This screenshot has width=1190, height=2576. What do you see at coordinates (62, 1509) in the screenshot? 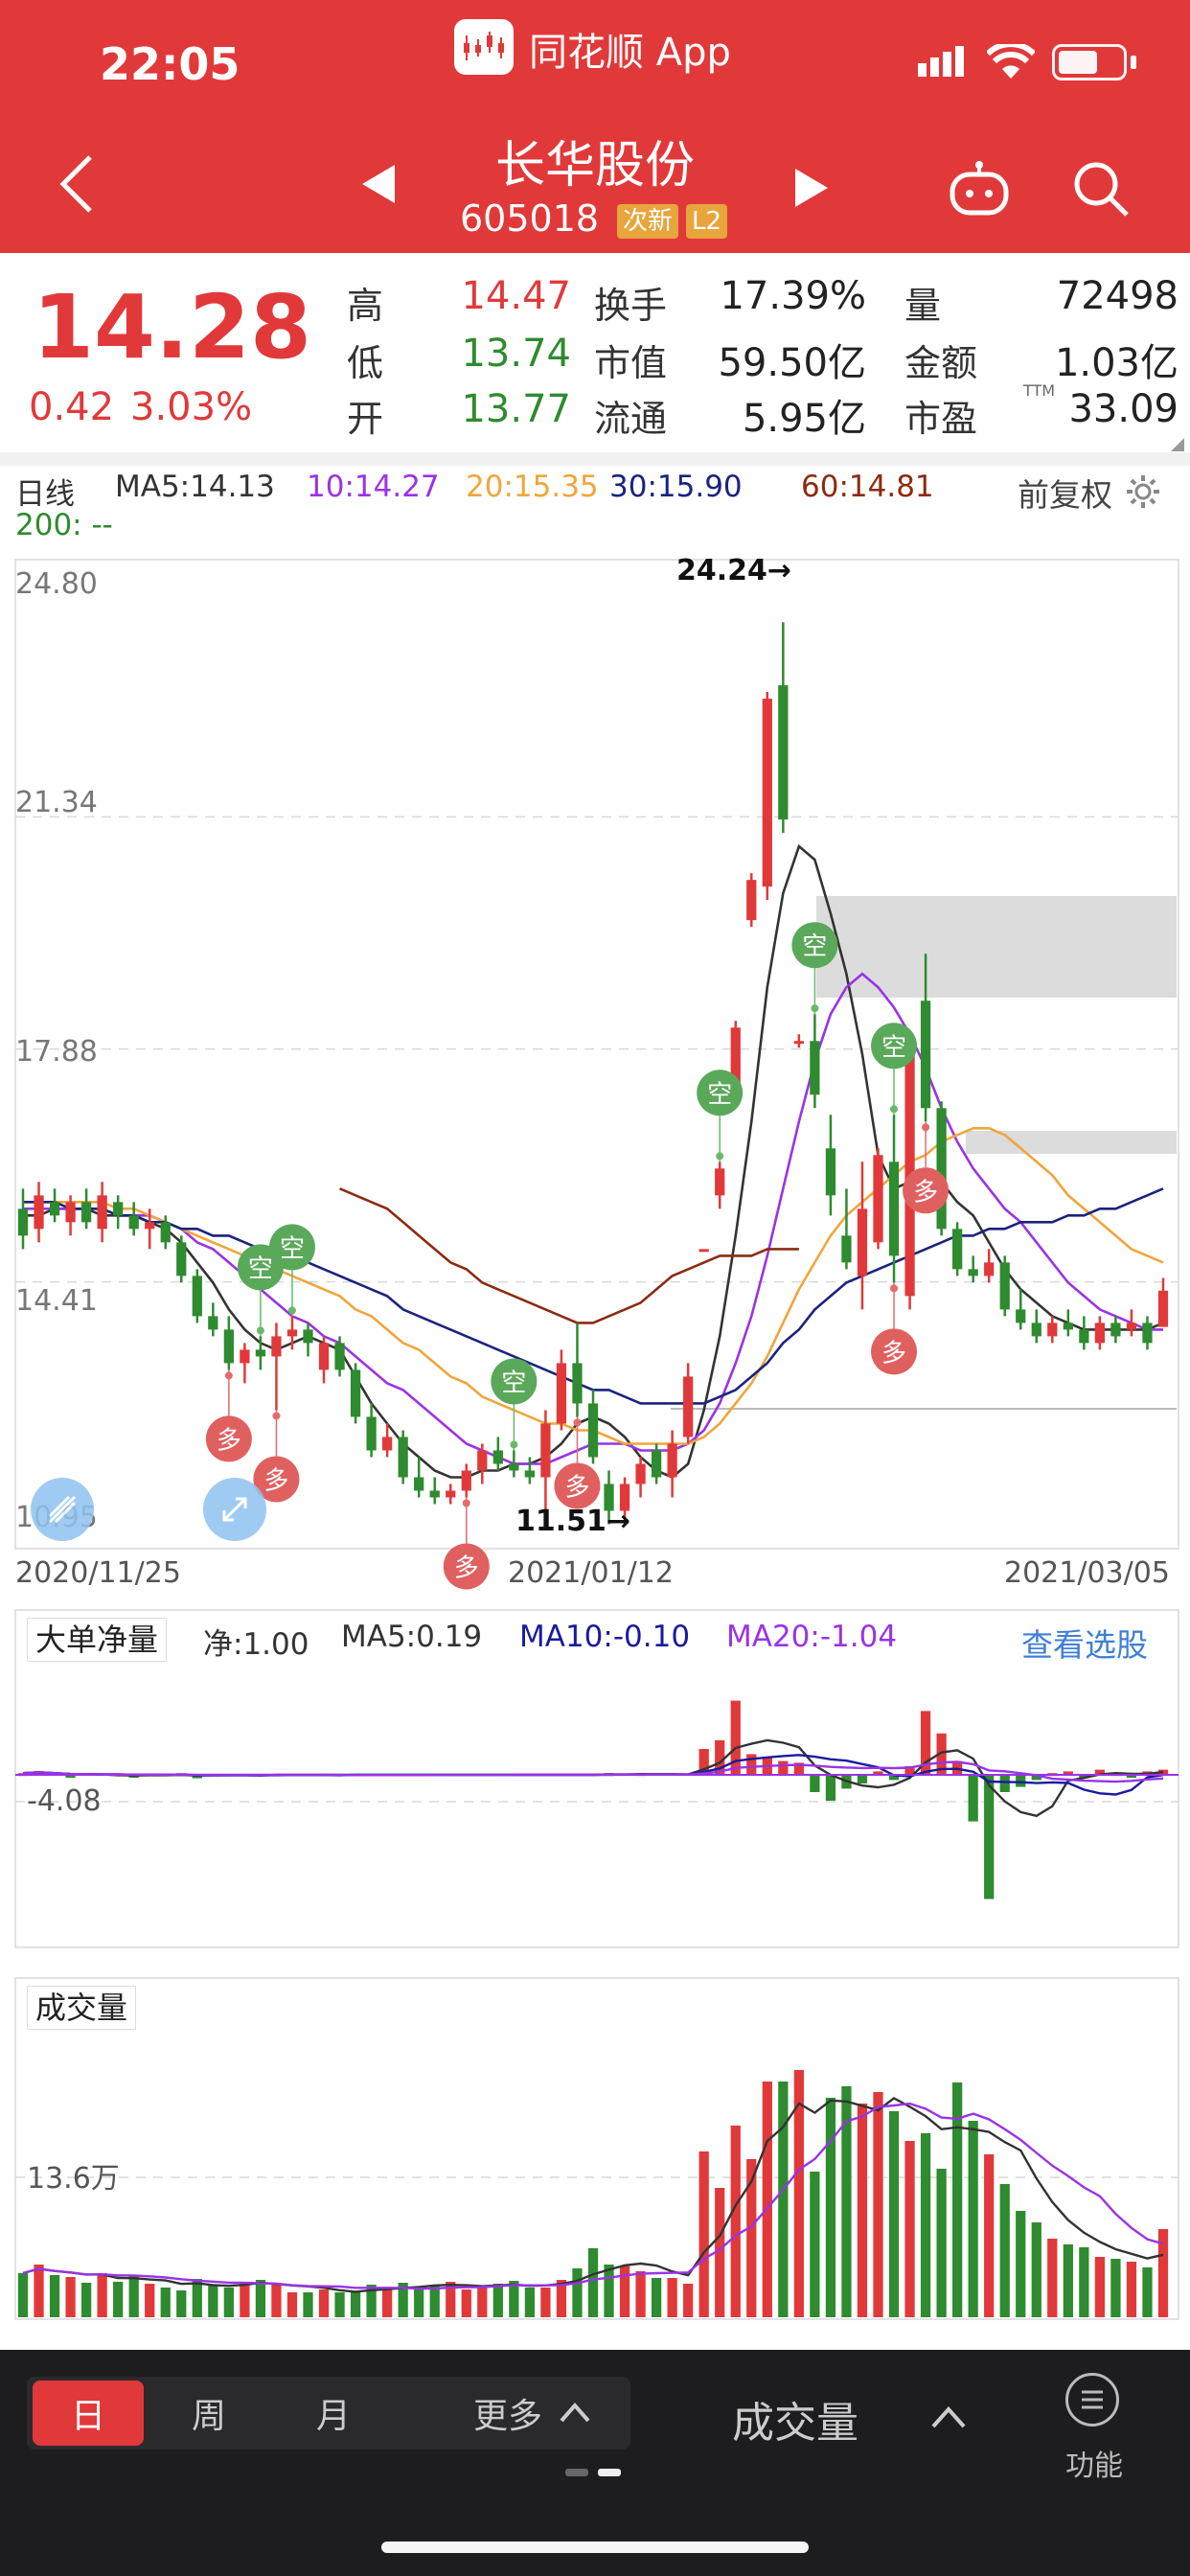
I see `draw-tool-button` at bounding box center [62, 1509].